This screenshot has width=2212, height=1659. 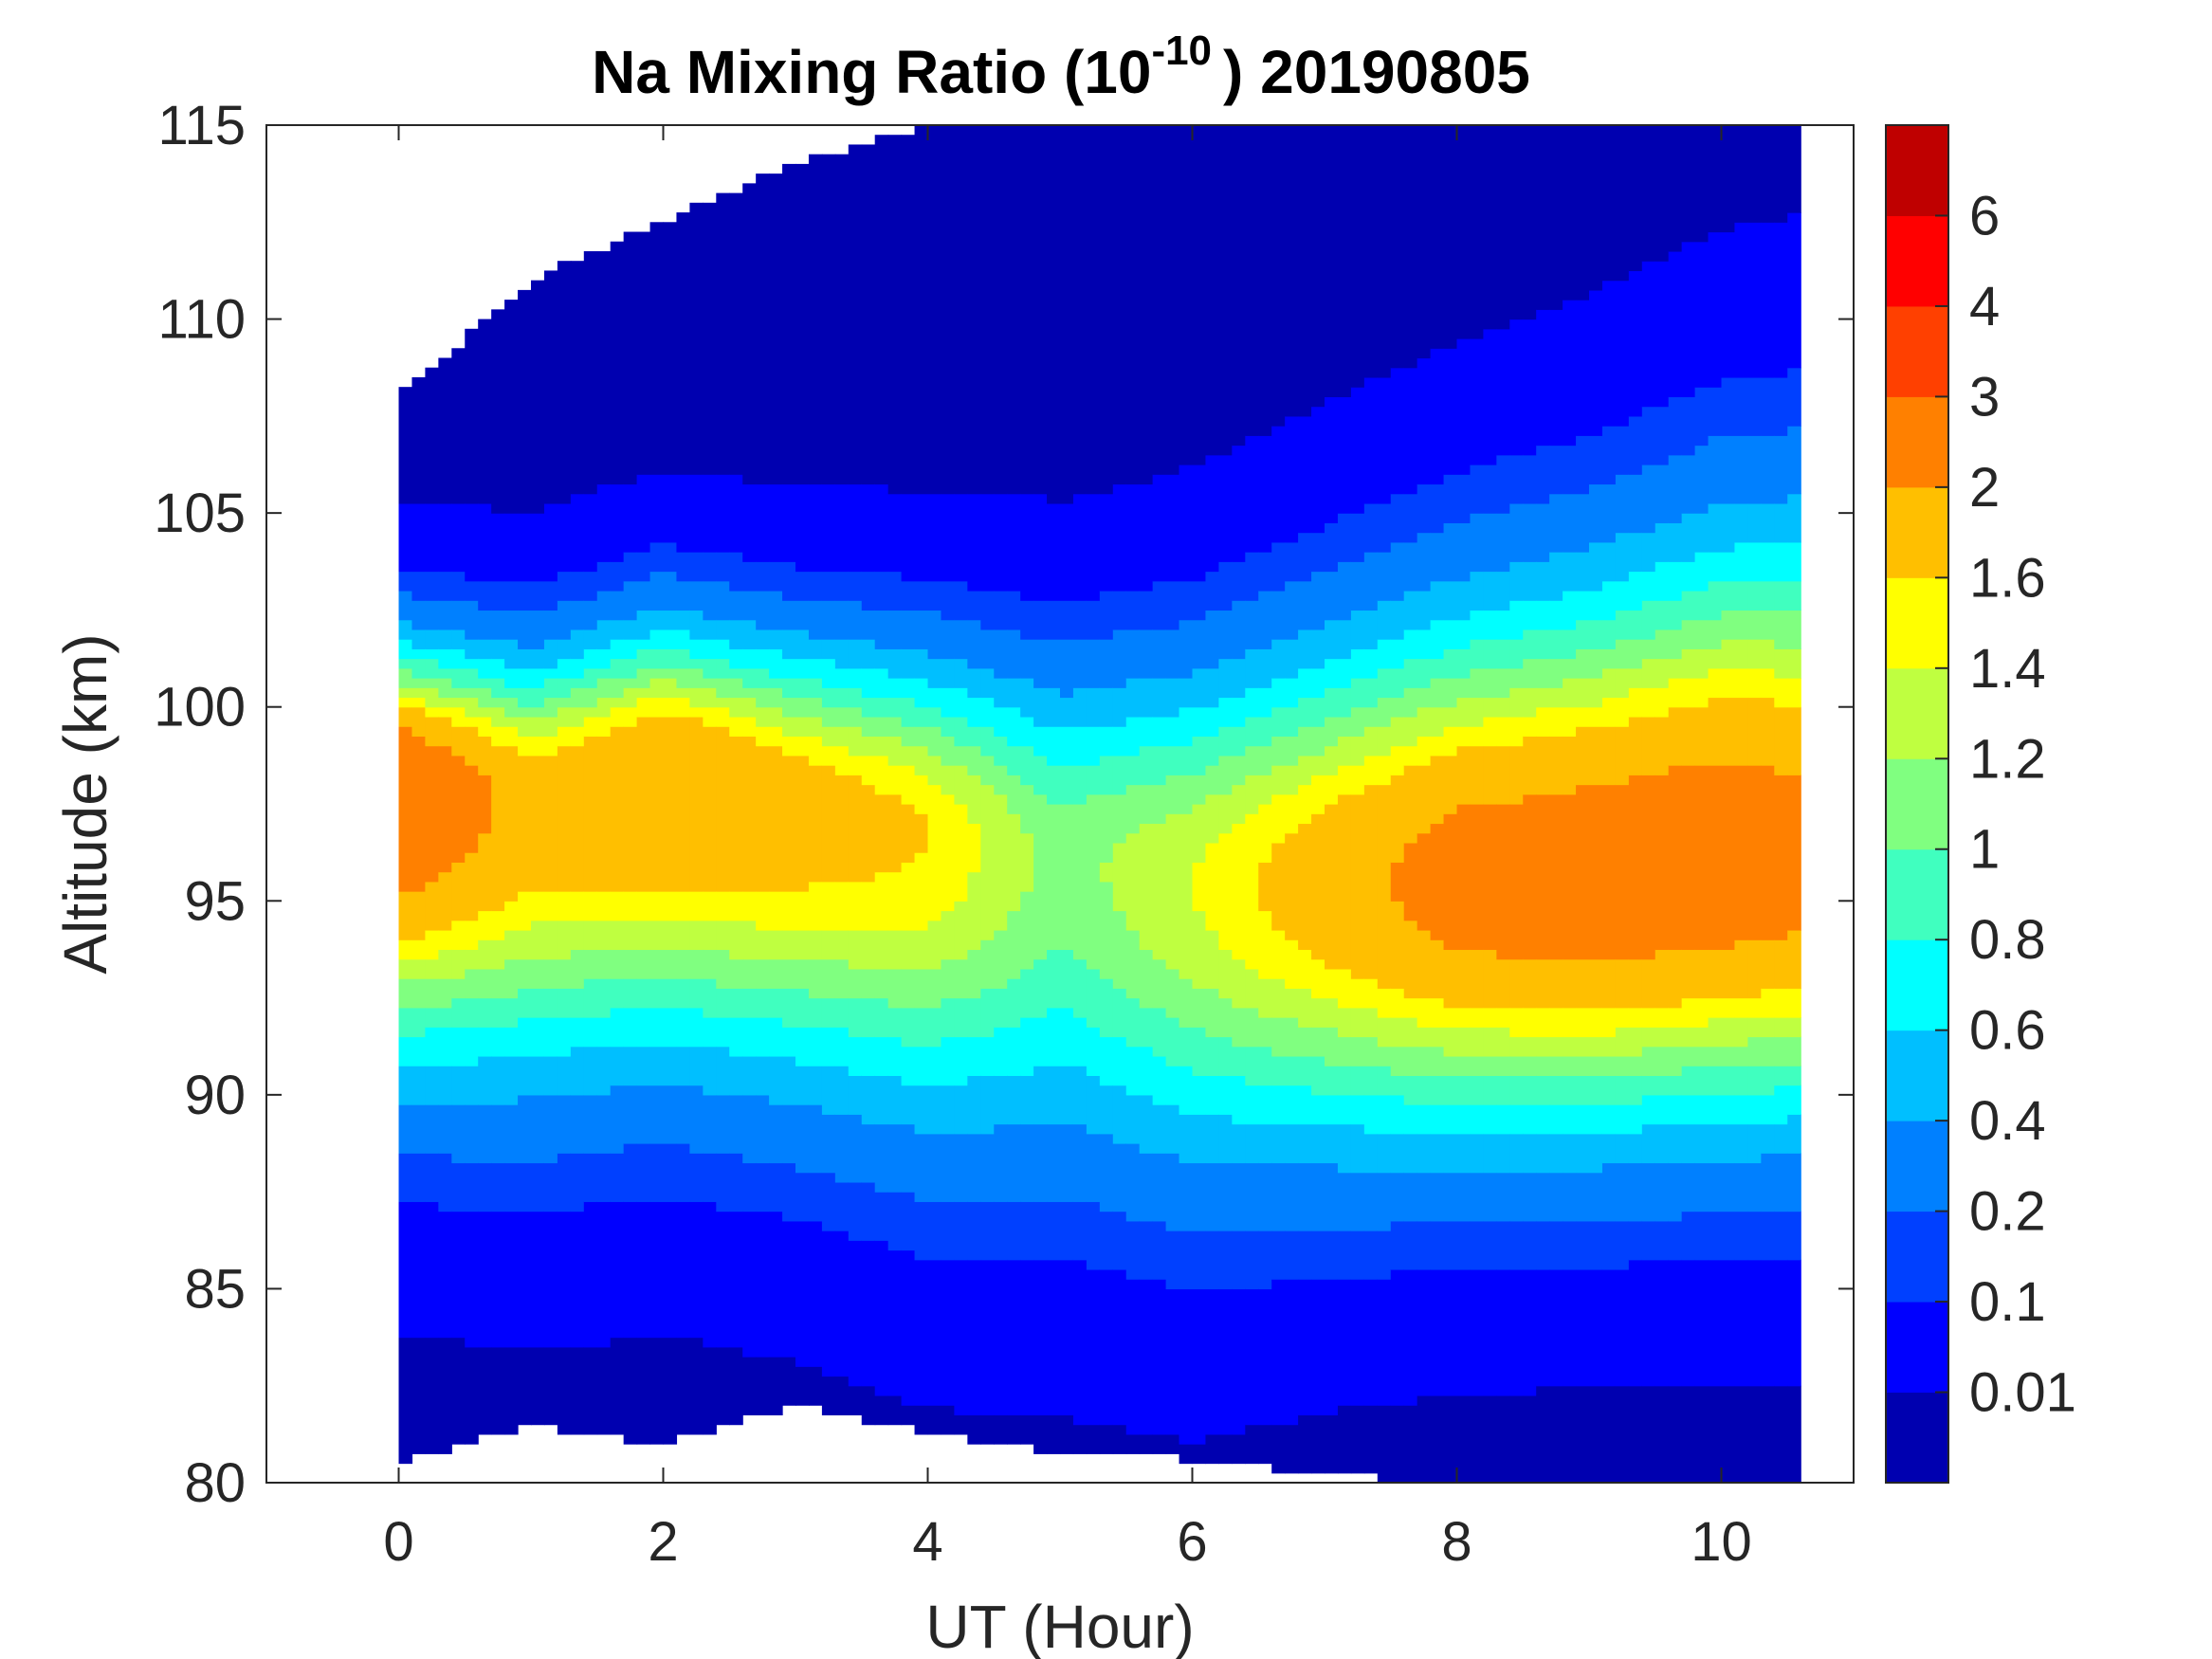 What do you see at coordinates (1984, 306) in the screenshot?
I see `colorbar-tick-label: 4` at bounding box center [1984, 306].